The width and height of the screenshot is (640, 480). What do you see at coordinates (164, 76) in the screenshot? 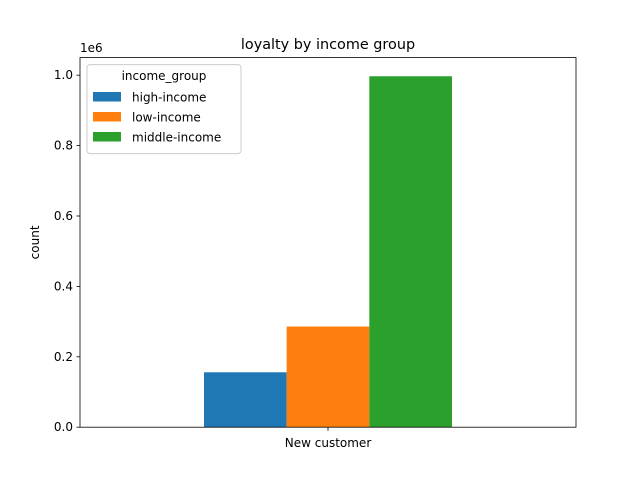
I see `legend-title: income_group` at bounding box center [164, 76].